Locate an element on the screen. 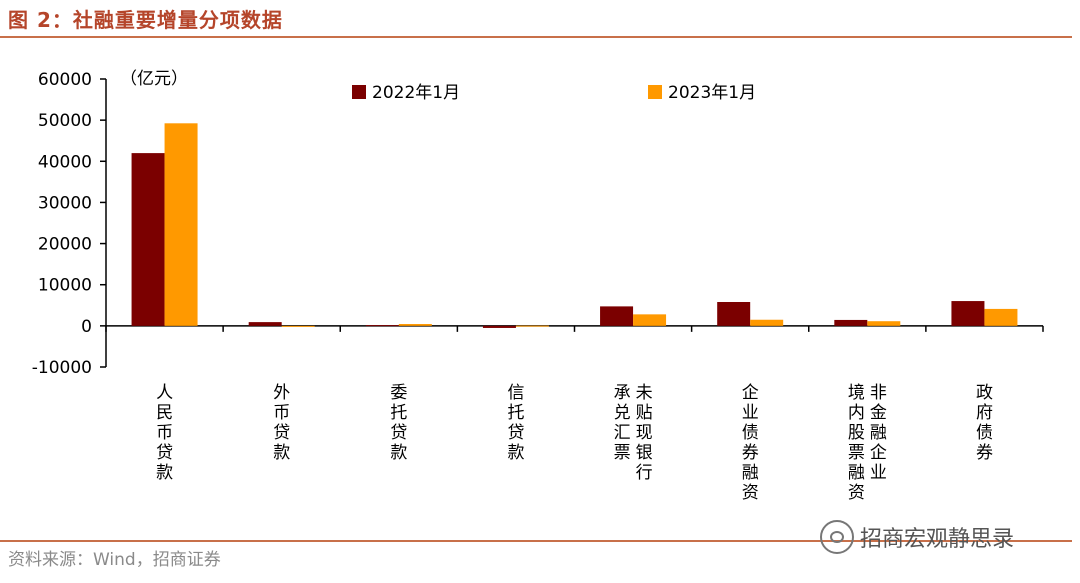 The image size is (1080, 583). watermark-text: 招商宏观静思录 is located at coordinates (937, 539).